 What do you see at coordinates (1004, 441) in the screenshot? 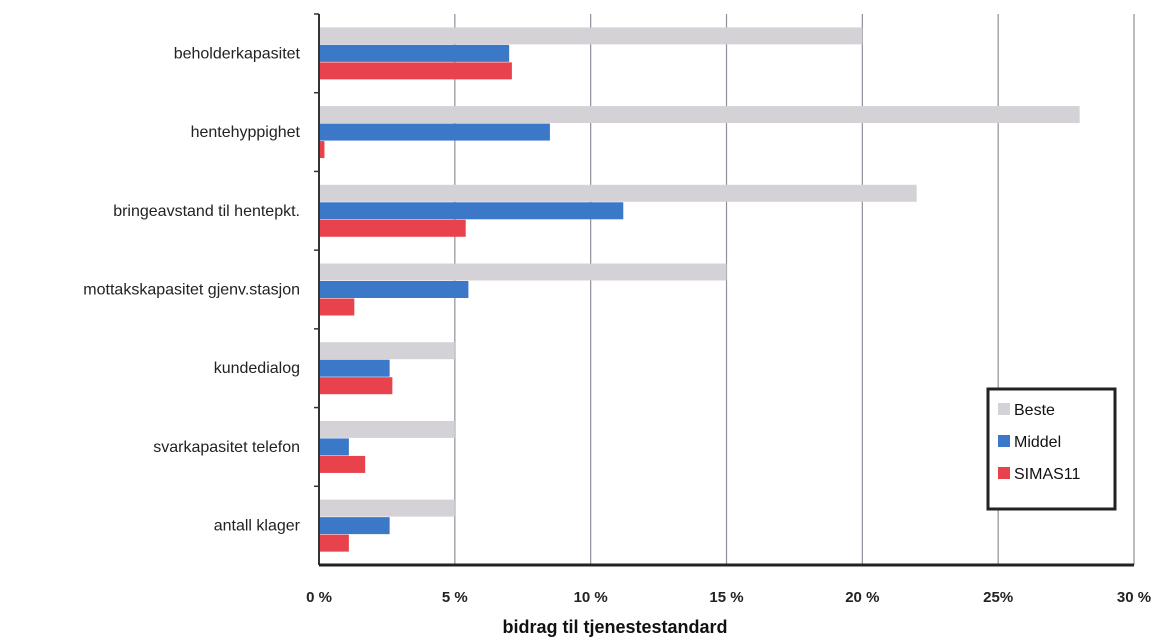
I see `legend-swatch-middel` at bounding box center [1004, 441].